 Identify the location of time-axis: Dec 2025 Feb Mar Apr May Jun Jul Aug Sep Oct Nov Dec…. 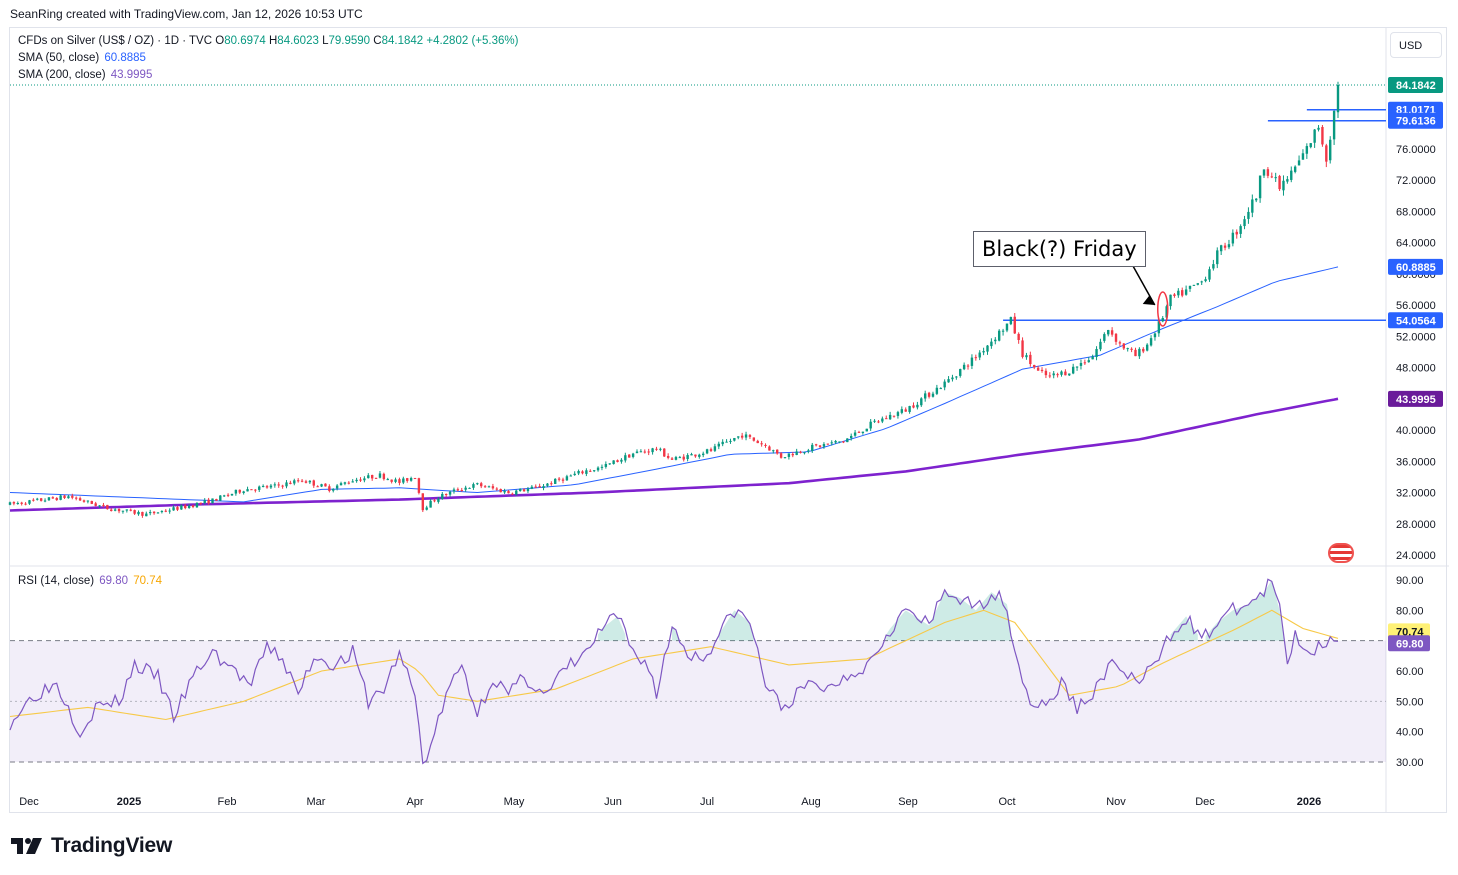
(670, 802).